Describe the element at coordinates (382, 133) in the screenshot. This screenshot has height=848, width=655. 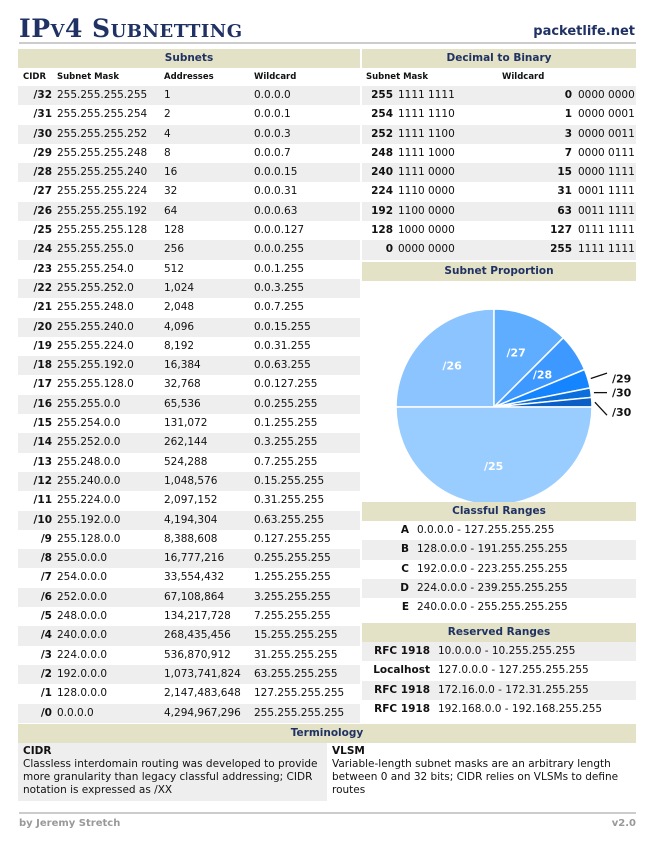
I see `mask-decimal: 252` at that location.